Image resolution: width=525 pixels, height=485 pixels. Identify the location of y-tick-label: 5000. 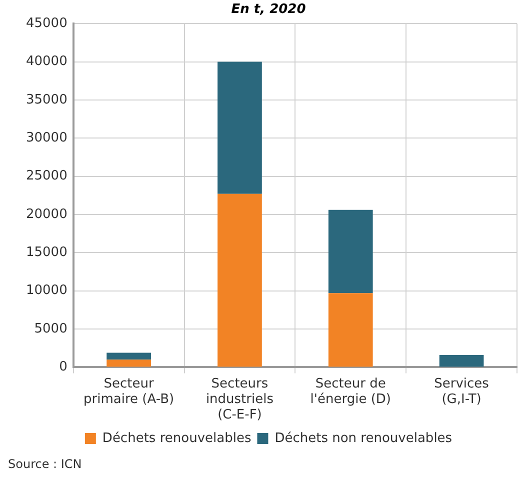
(51, 328).